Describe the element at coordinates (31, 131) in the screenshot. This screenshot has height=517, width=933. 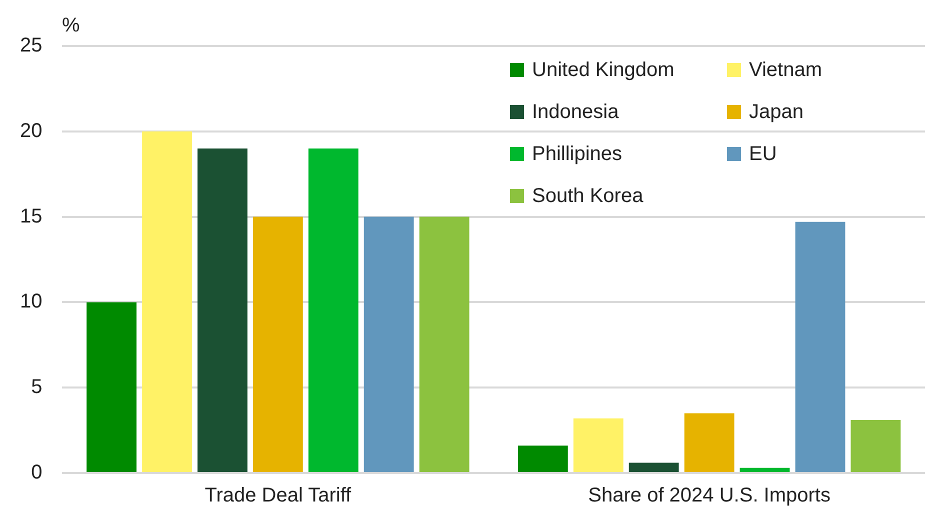
I see `y-tick-label: 20` at that location.